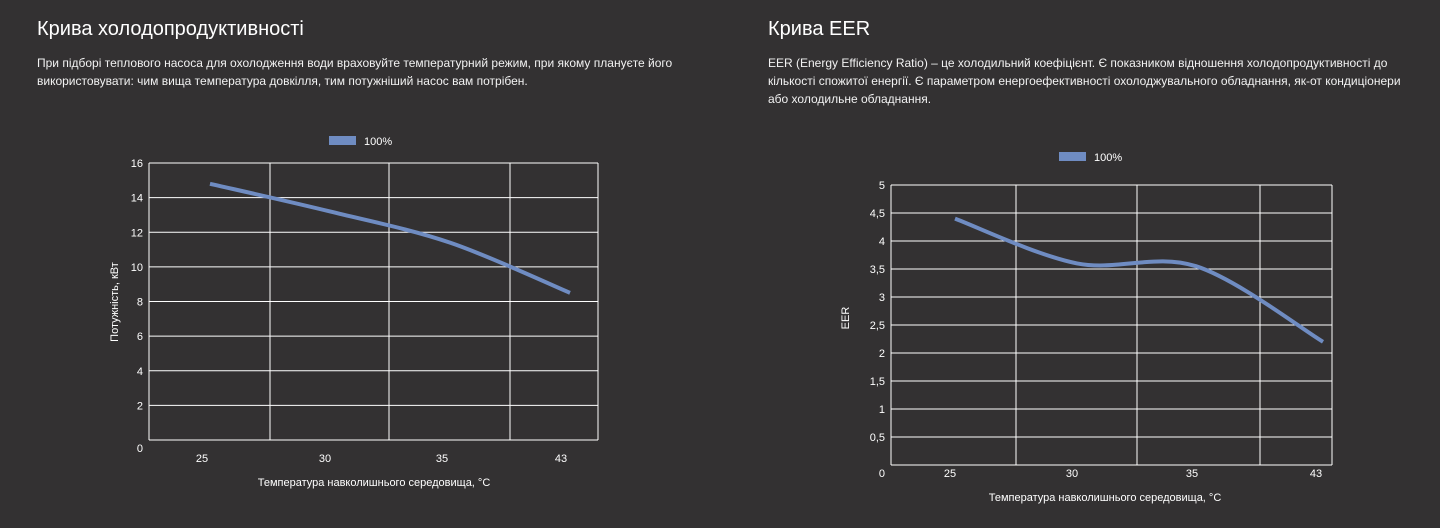 Image resolution: width=1440 pixels, height=528 pixels. Describe the element at coordinates (877, 270) in the screenshot. I see `y-tick-label: 3,5` at that location.